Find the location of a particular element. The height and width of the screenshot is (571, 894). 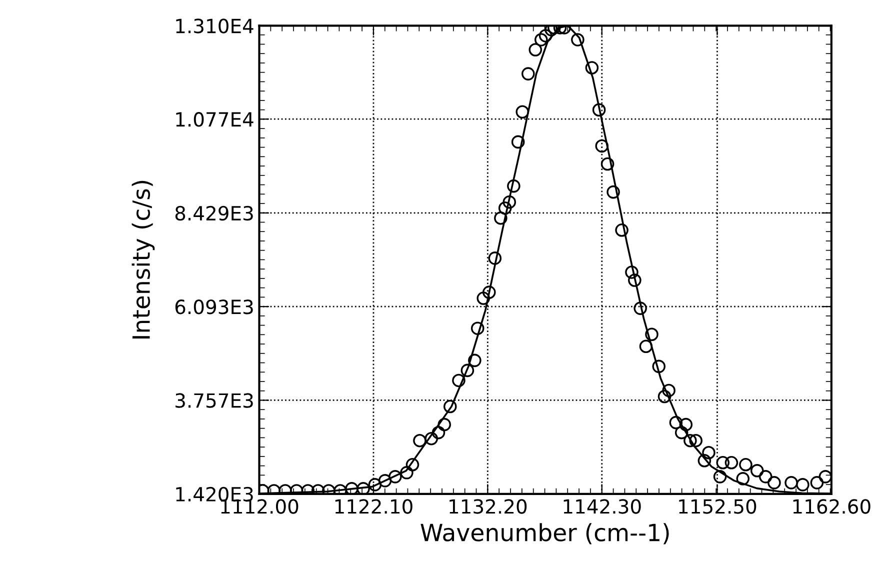

x-tick-label: 1142.30 is located at coordinates (602, 506).